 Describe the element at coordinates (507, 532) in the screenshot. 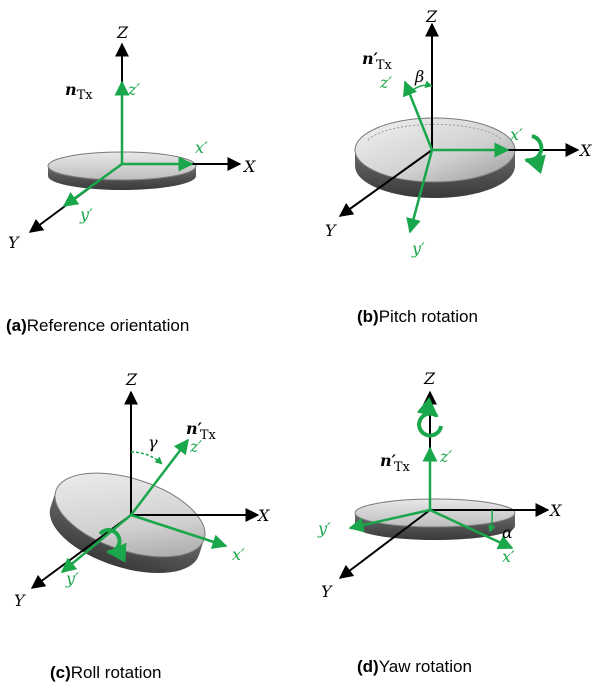

I see `angle-label: α` at that location.